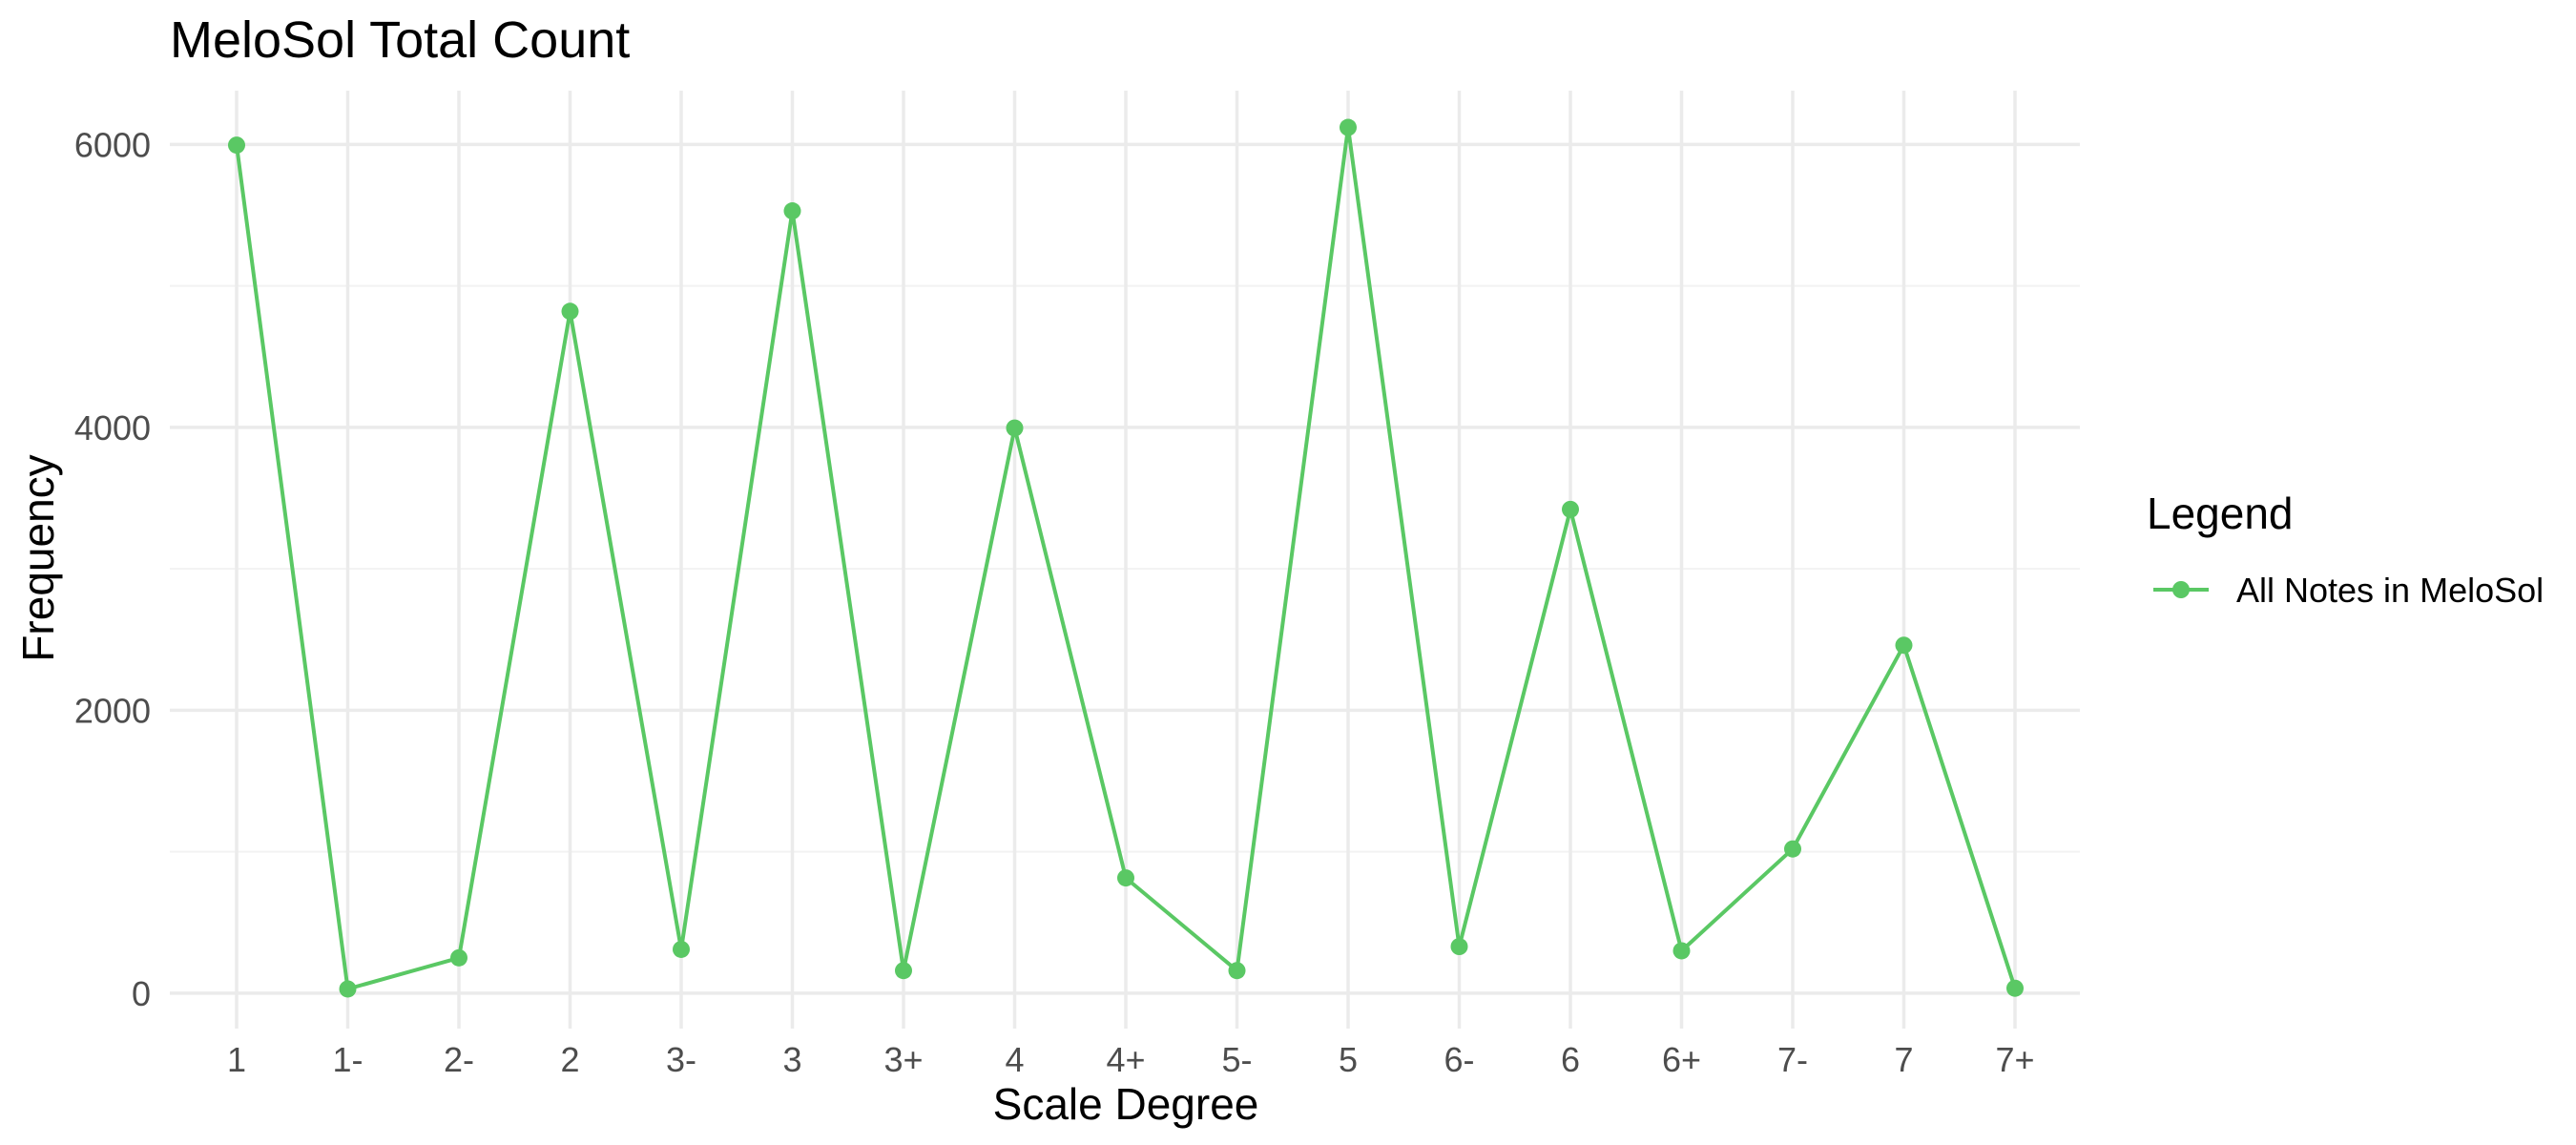 The height and width of the screenshot is (1145, 2576). Describe the element at coordinates (2390, 590) in the screenshot. I see `legend-label: All Notes in MeloSol` at that location.